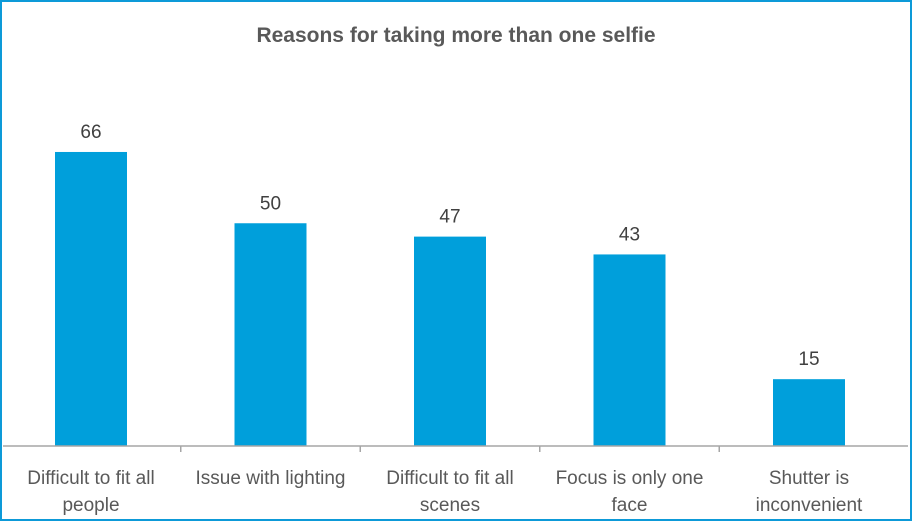  What do you see at coordinates (630, 505) in the screenshot?
I see `category-label: face` at bounding box center [630, 505].